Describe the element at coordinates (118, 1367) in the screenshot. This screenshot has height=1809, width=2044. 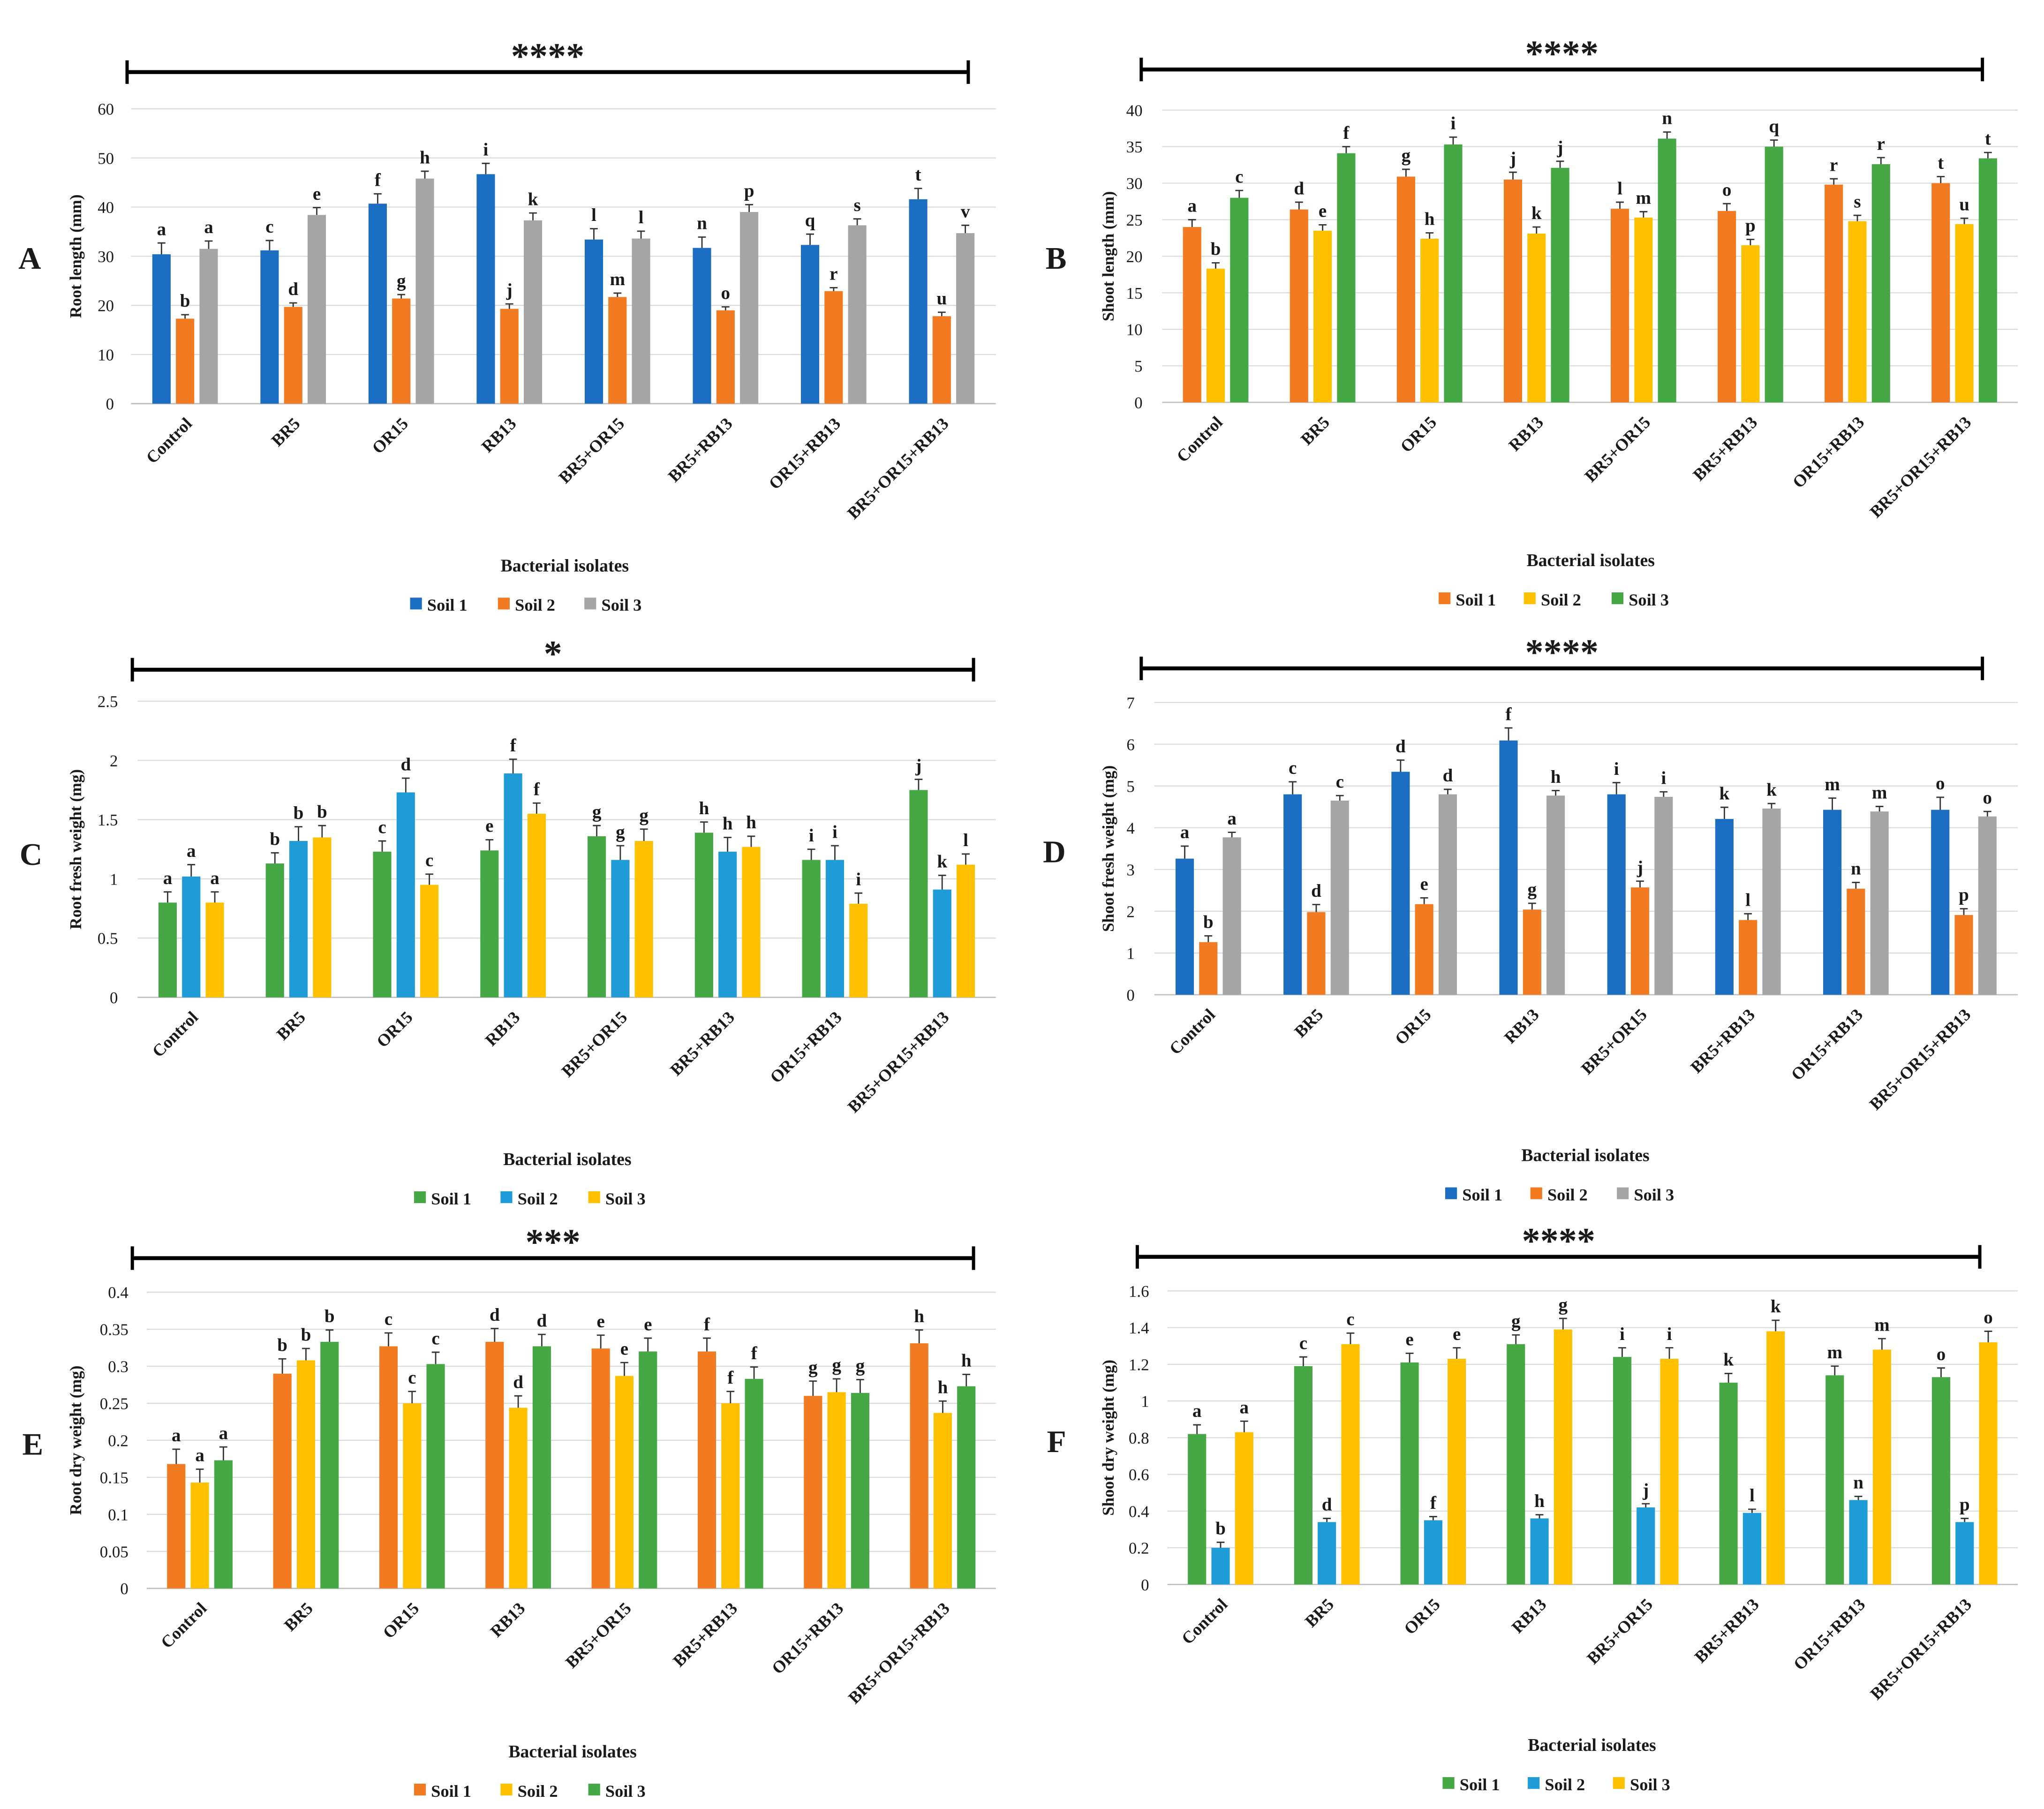
I see `y-tick-label: 0.3` at that location.